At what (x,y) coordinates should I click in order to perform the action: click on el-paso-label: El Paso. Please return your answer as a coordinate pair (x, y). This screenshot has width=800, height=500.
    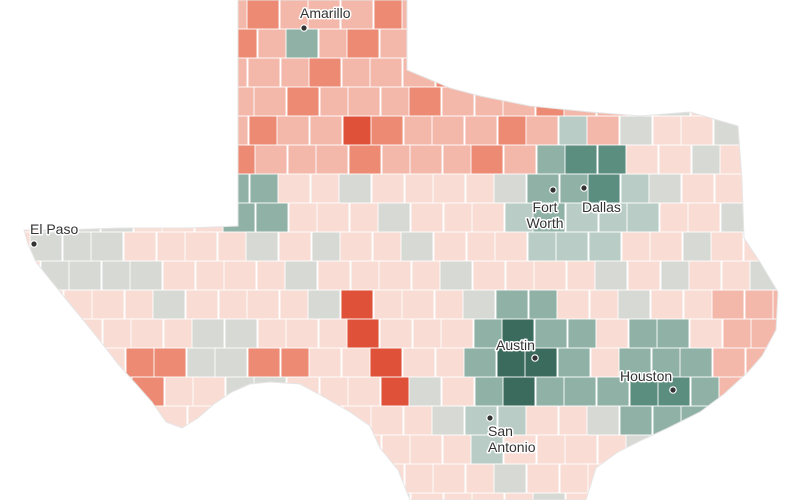
    Looking at the image, I should click on (54, 229).